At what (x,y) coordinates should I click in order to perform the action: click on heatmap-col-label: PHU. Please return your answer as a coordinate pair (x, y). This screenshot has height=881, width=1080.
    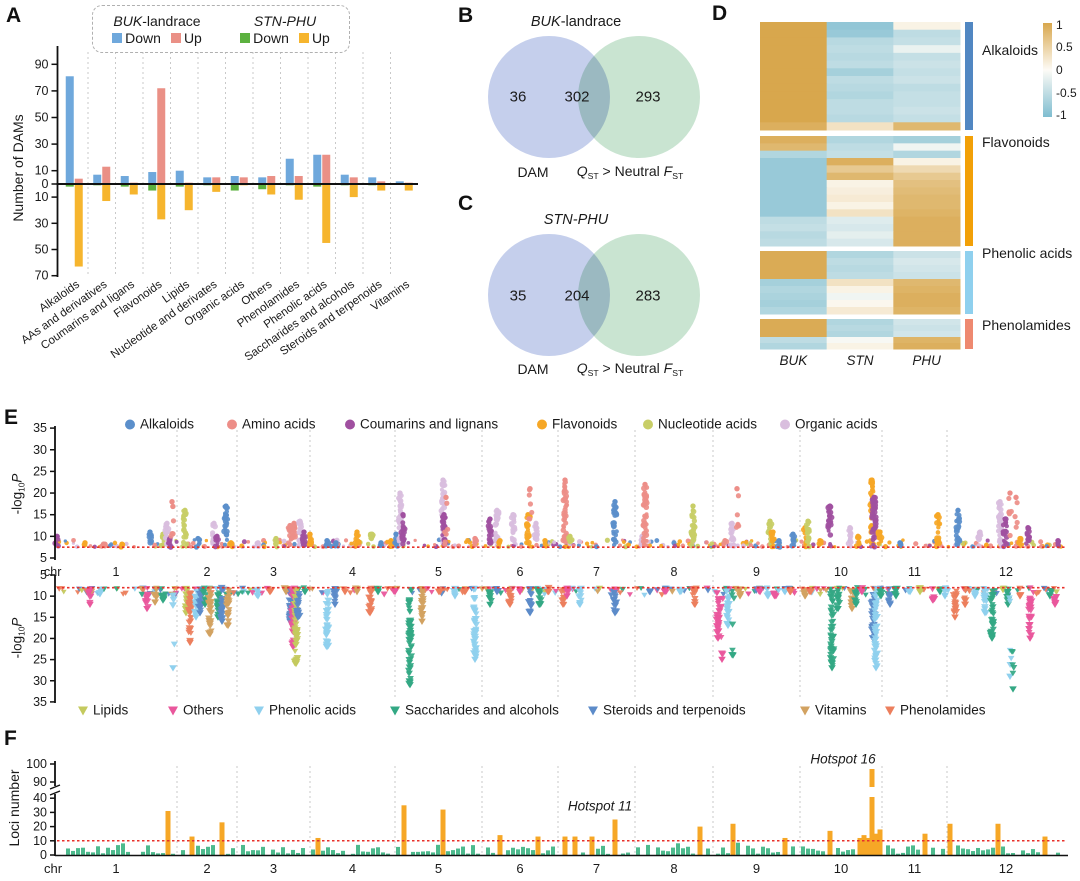
    Looking at the image, I should click on (926, 360).